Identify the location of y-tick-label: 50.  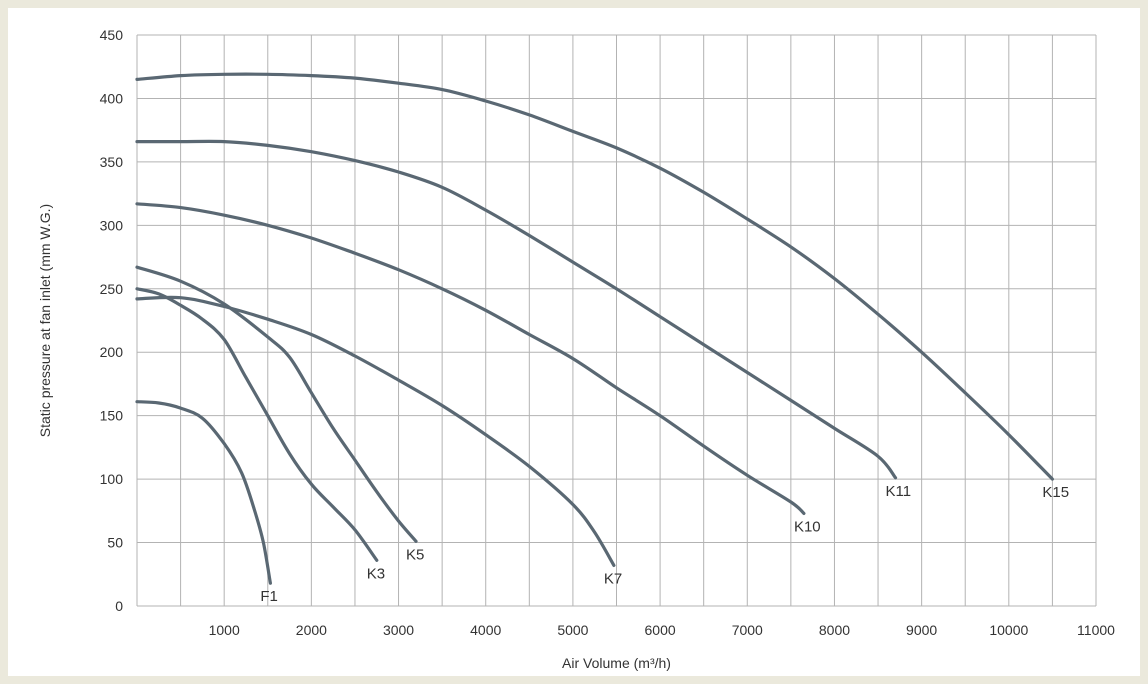
(115, 543).